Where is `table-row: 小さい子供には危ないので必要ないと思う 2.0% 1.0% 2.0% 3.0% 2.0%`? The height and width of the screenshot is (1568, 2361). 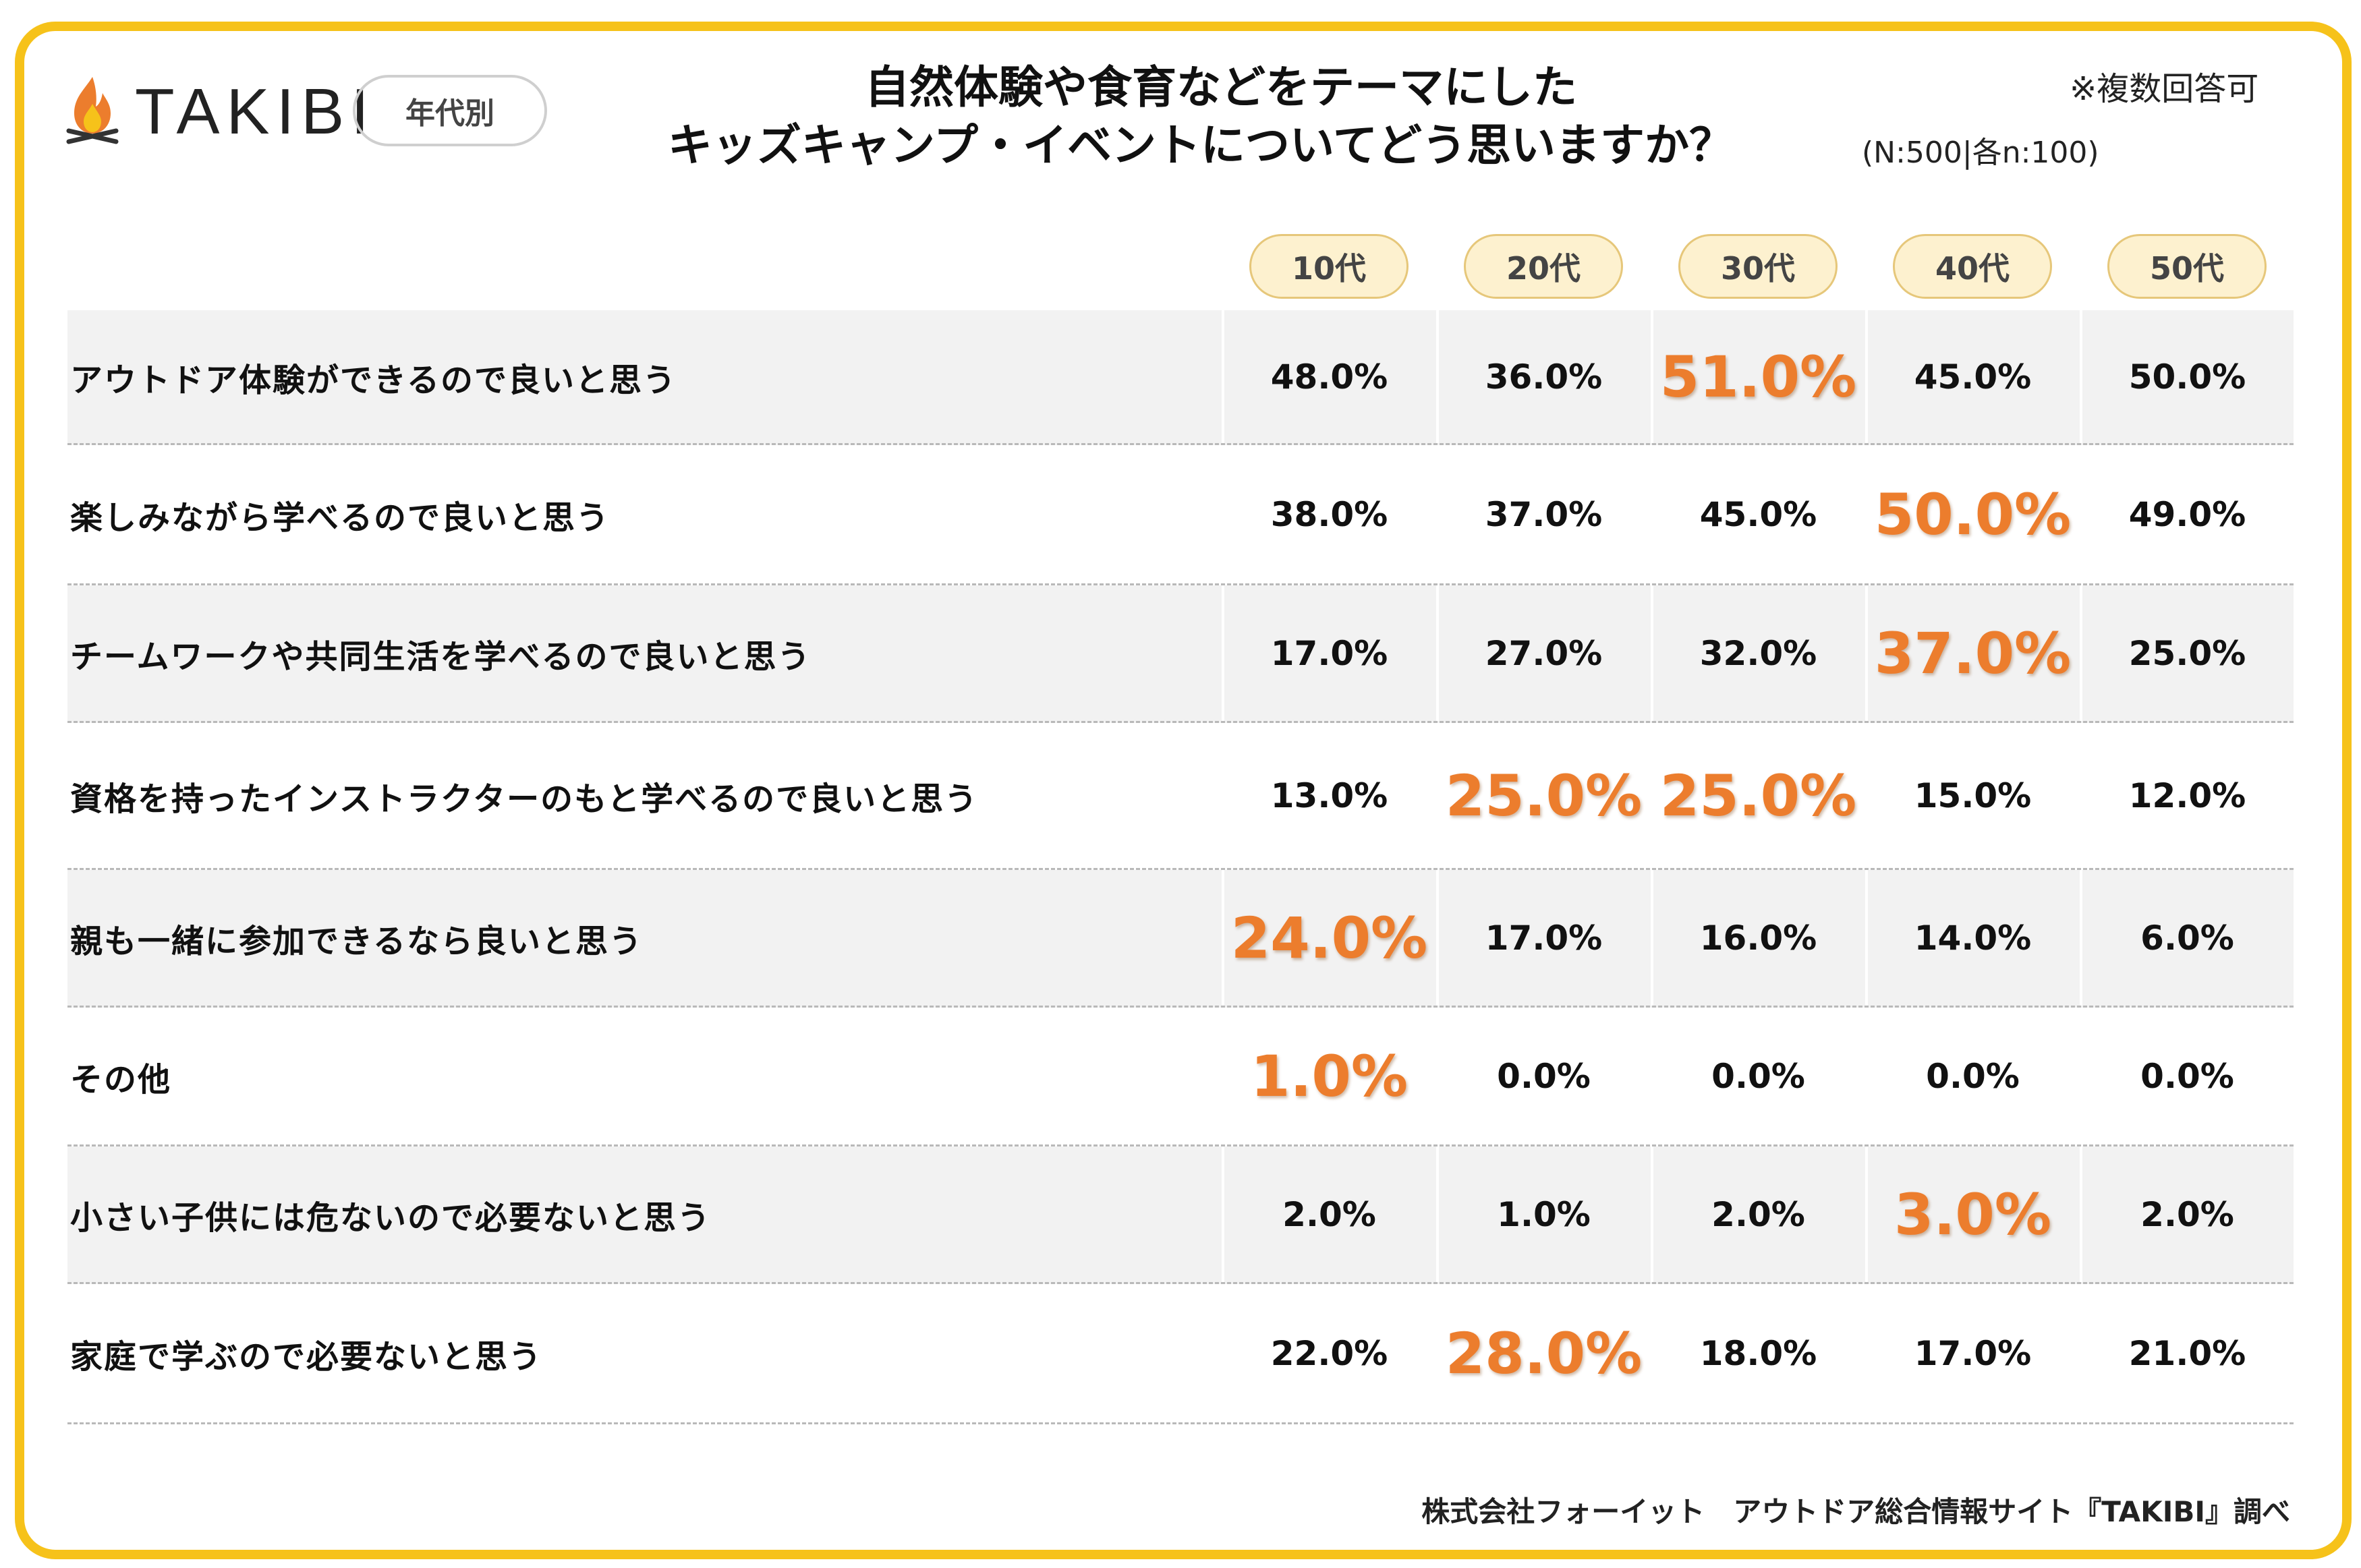 table-row: 小さい子供には危ないので必要ないと思う 2.0% 1.0% 2.0% 3.0% 2.0% is located at coordinates (1180, 1215).